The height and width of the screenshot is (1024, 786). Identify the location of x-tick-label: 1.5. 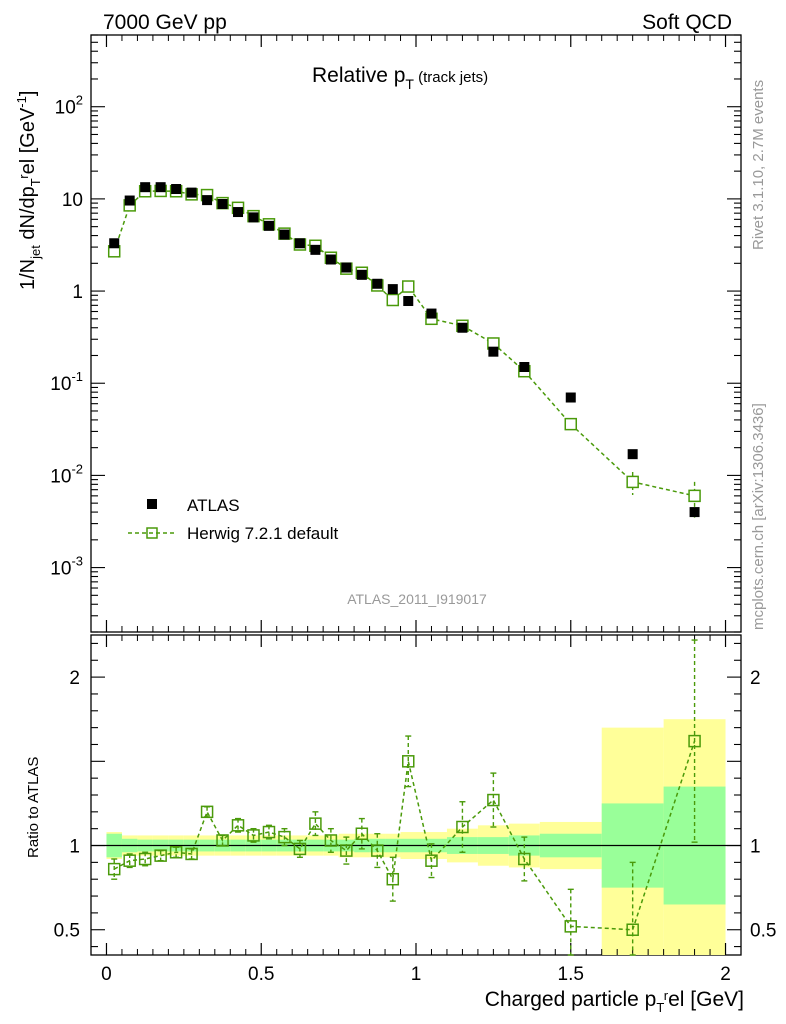
(571, 974).